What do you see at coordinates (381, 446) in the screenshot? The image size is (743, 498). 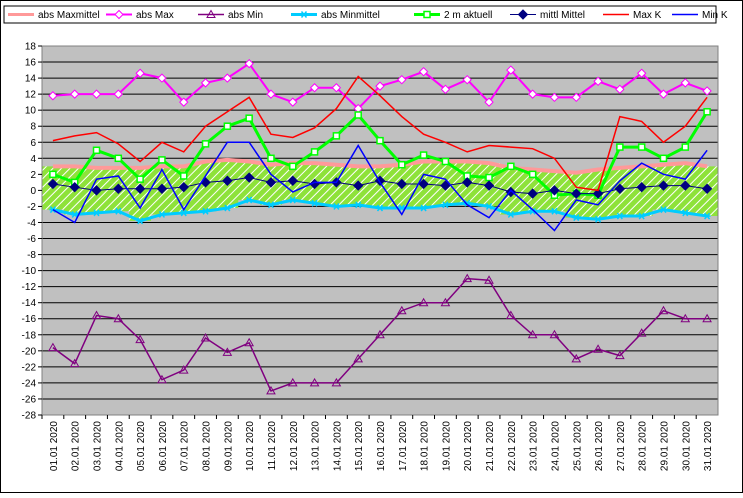 I see `x-tick-label: 16.01 2020` at bounding box center [381, 446].